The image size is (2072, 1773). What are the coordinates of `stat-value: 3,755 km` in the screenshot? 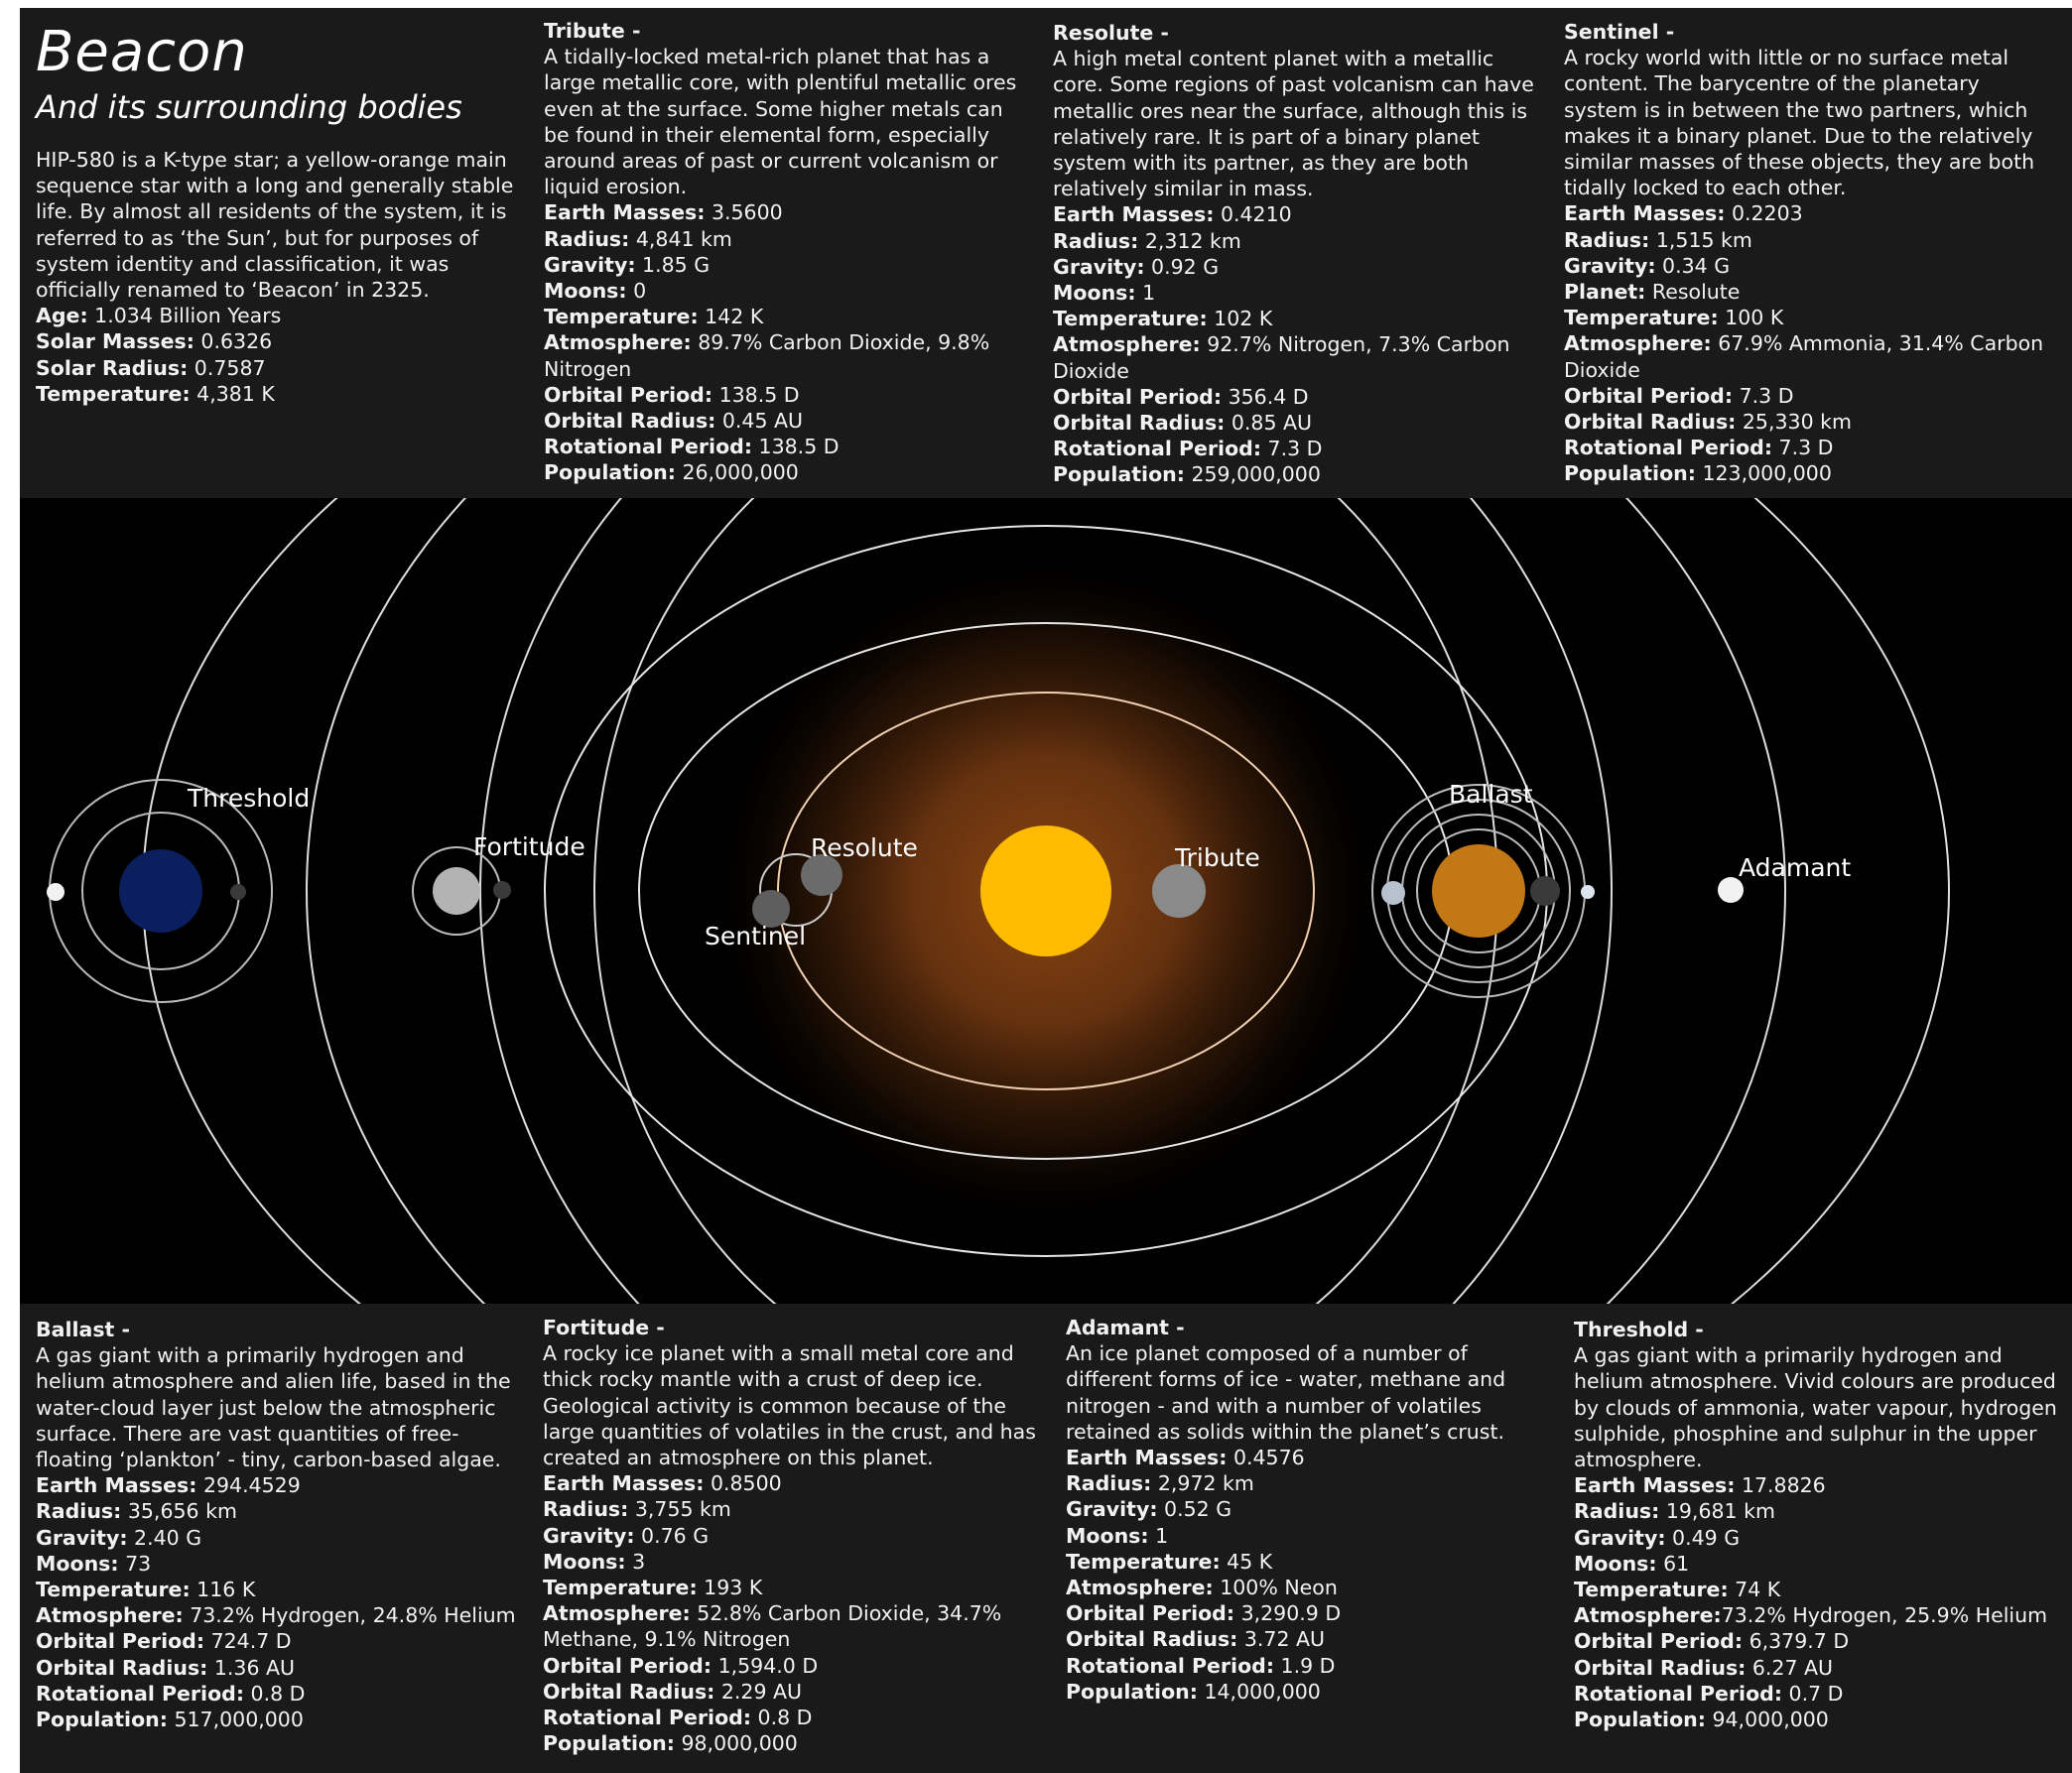 It's located at (680, 1509).